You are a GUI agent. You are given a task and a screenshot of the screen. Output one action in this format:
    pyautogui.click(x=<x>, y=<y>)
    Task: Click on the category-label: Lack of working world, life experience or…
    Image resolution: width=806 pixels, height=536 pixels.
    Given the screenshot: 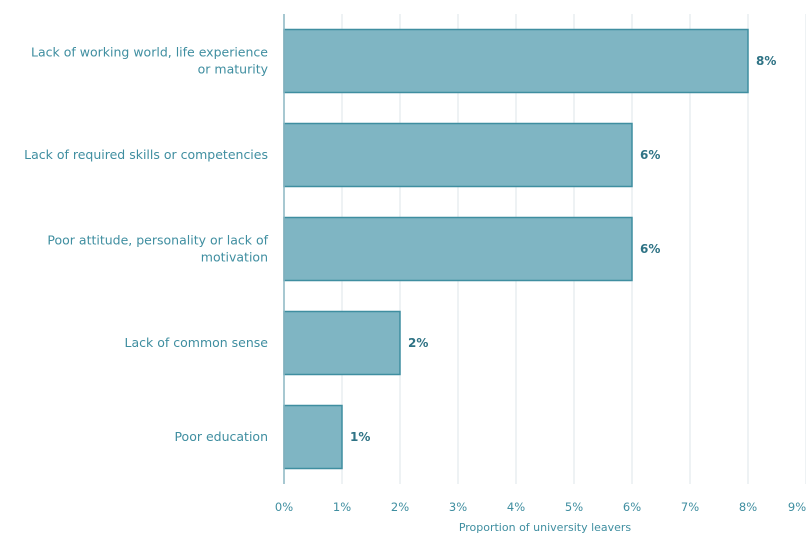 What is the action you would take?
    pyautogui.click(x=150, y=61)
    